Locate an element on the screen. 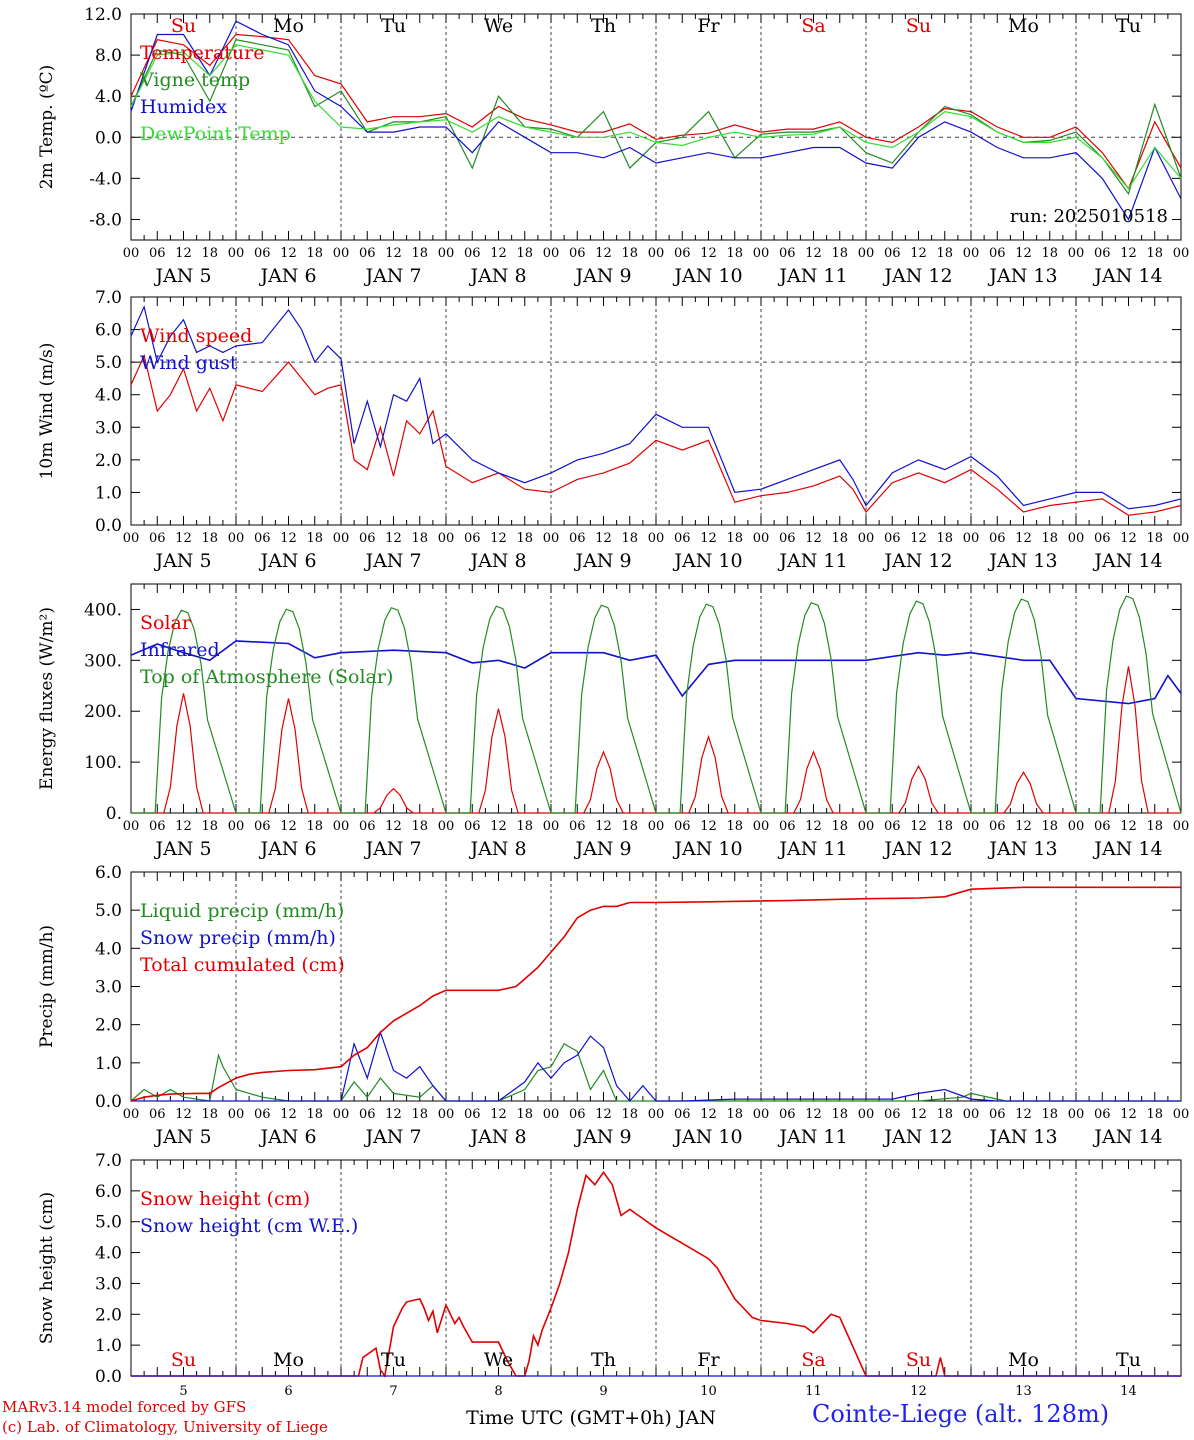  weekday-label: We is located at coordinates (498, 26).